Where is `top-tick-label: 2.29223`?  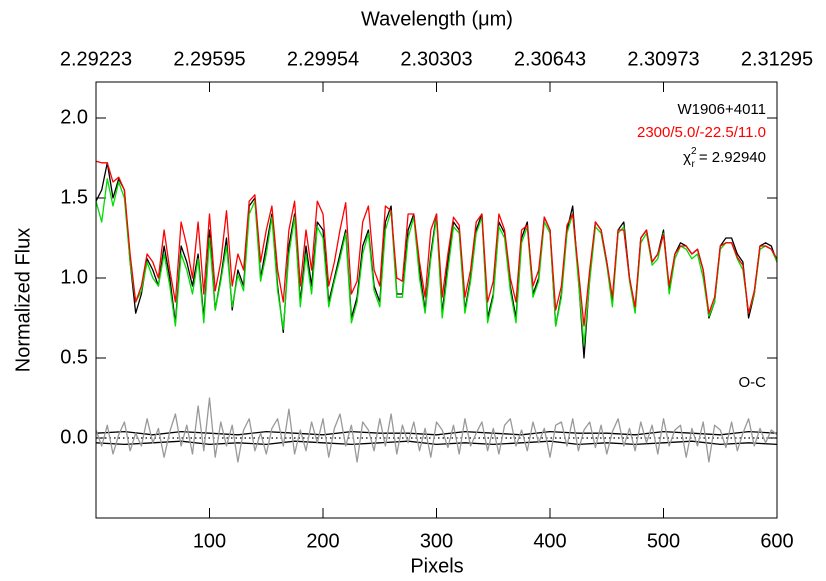
top-tick-label: 2.29223 is located at coordinates (96, 59).